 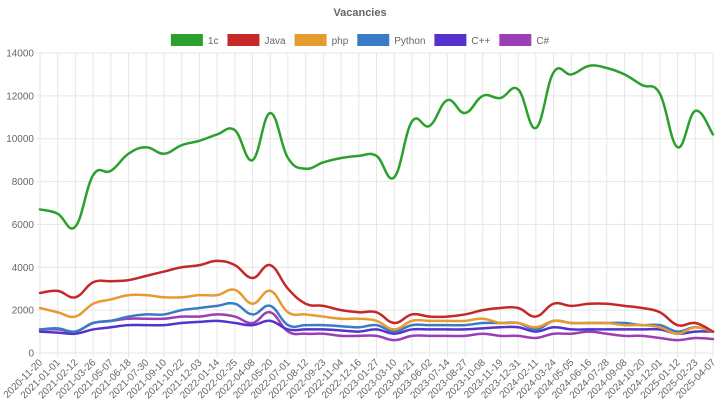 What do you see at coordinates (409, 41) in the screenshot?
I see `legend-label: Python` at bounding box center [409, 41].